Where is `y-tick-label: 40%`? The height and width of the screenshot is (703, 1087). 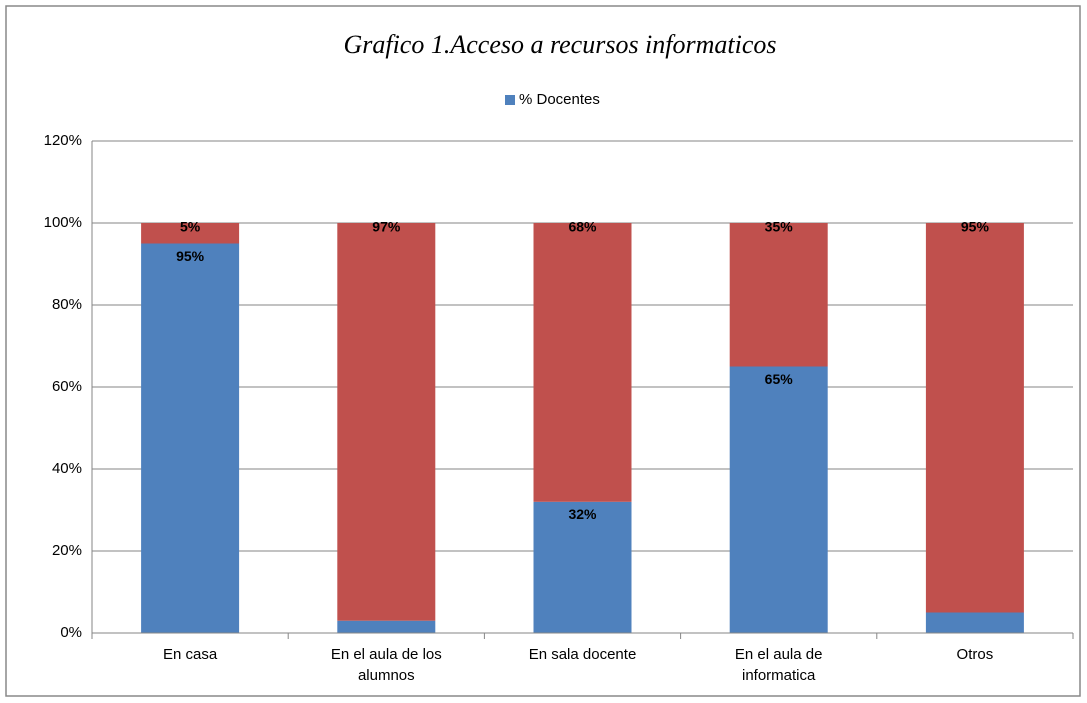
y-tick-label: 40% is located at coordinates (67, 468).